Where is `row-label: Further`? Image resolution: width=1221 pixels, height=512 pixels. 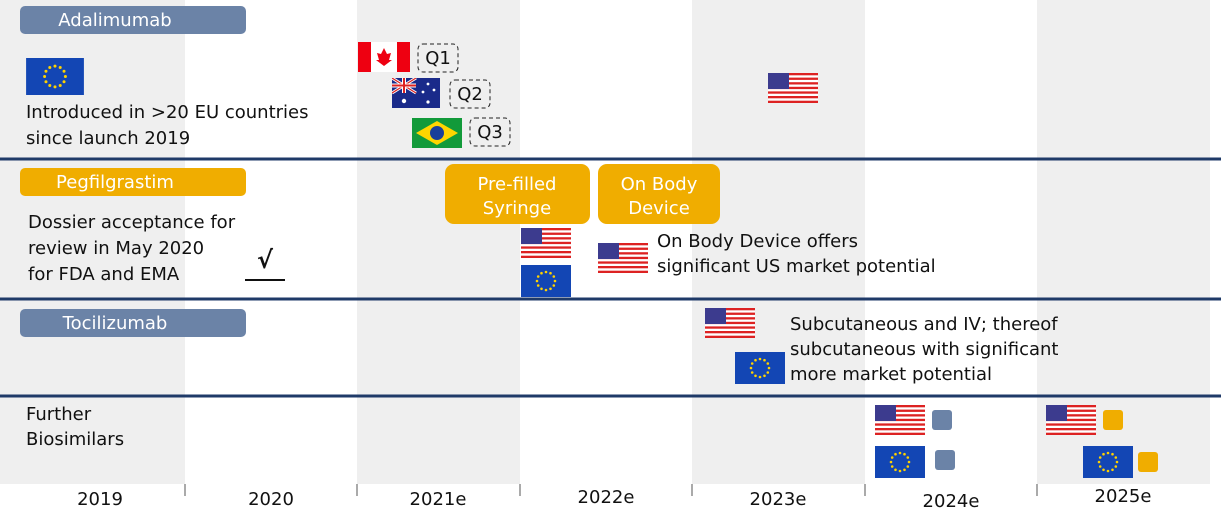
row-label: Further is located at coordinates (59, 414).